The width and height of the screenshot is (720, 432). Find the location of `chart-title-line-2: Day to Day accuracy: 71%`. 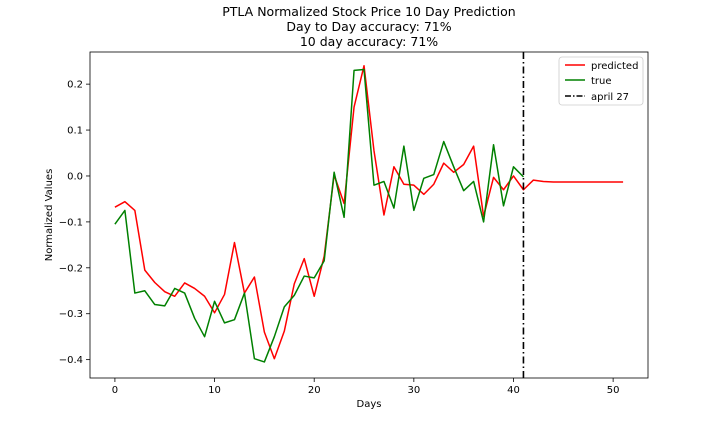

chart-title-line-2: Day to Day accuracy: 71% is located at coordinates (368, 26).